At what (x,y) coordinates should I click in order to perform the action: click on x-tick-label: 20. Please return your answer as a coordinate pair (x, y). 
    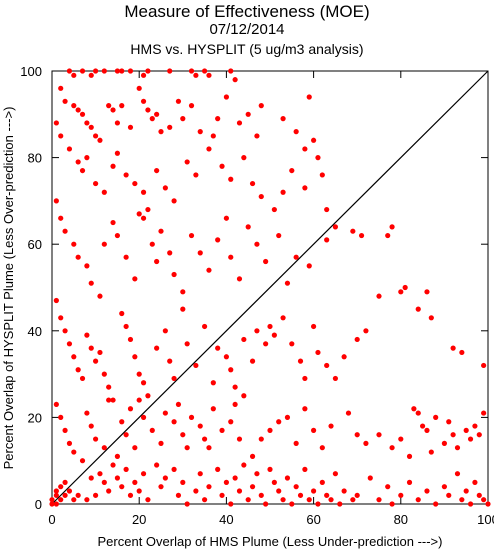
    Looking at the image, I should click on (139, 519).